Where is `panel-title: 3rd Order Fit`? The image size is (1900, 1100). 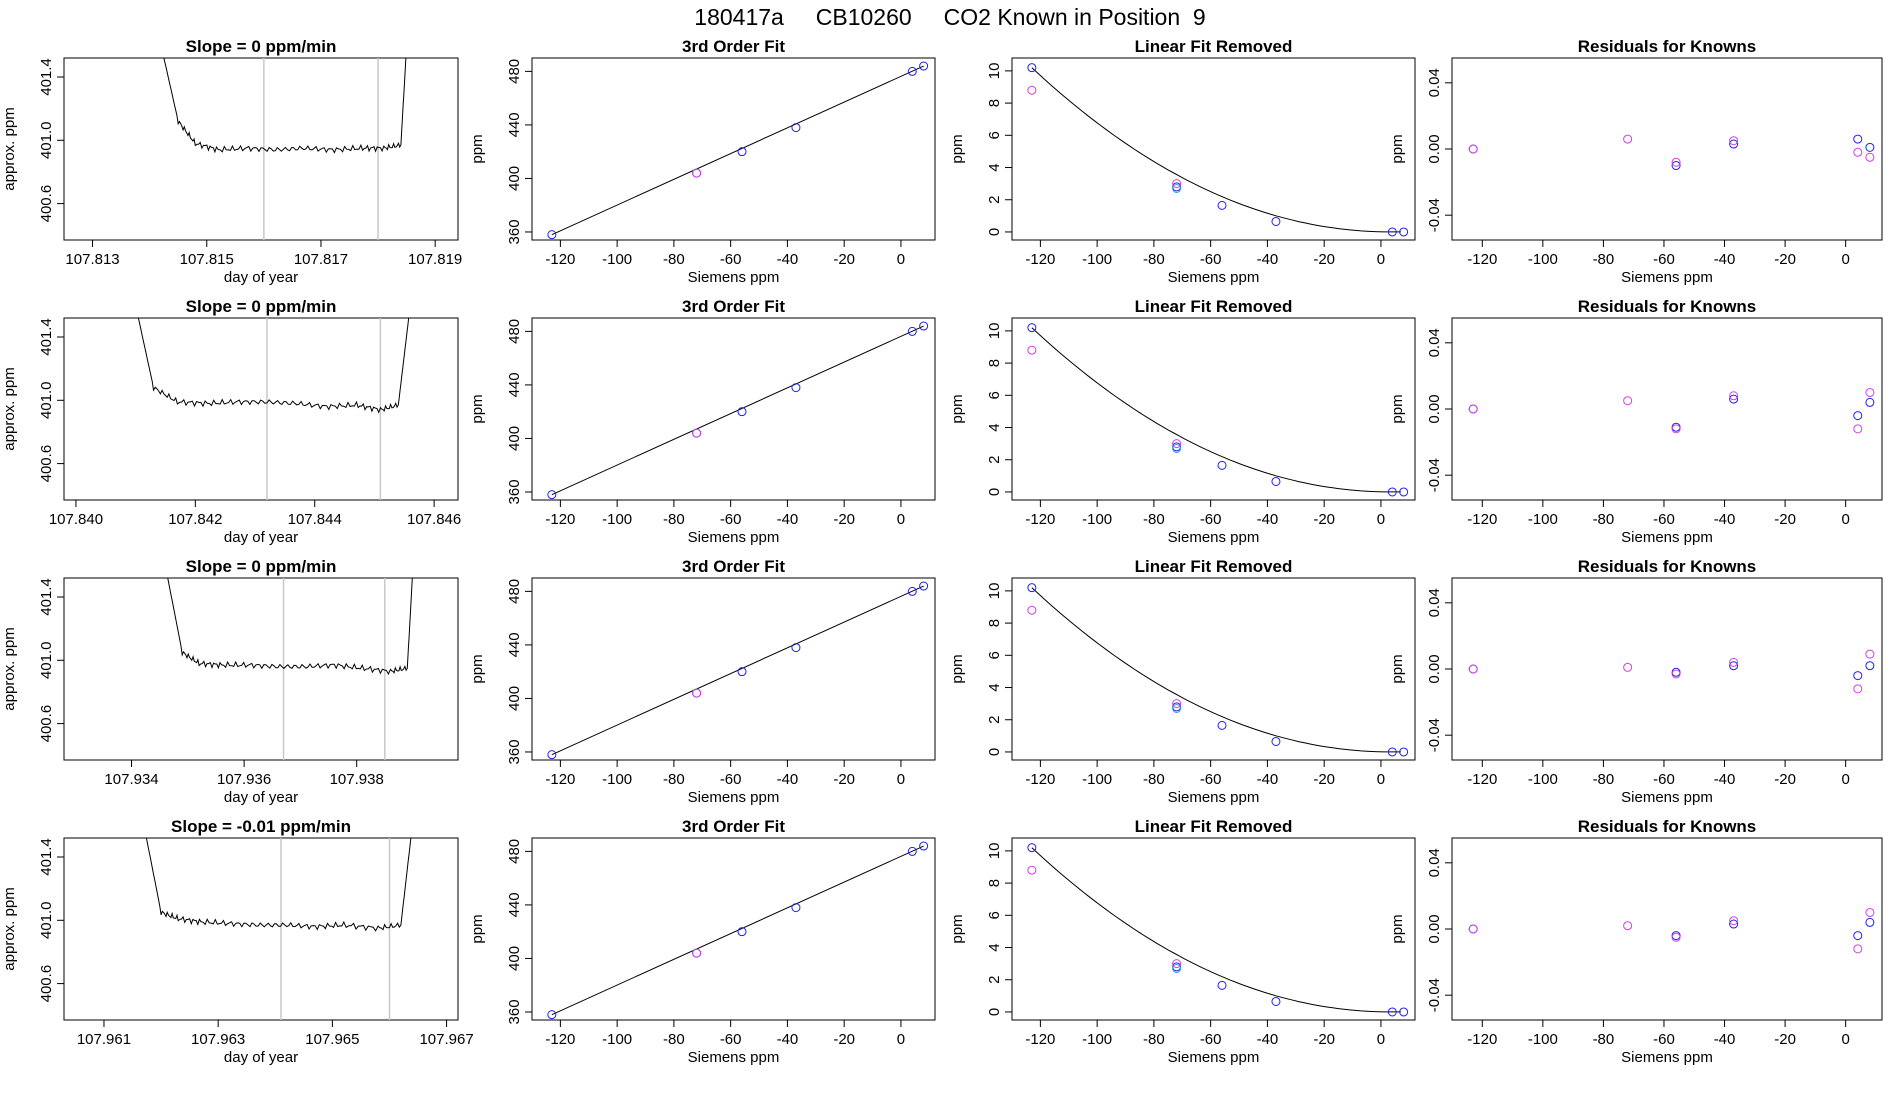 panel-title: 3rd Order Fit is located at coordinates (733, 826).